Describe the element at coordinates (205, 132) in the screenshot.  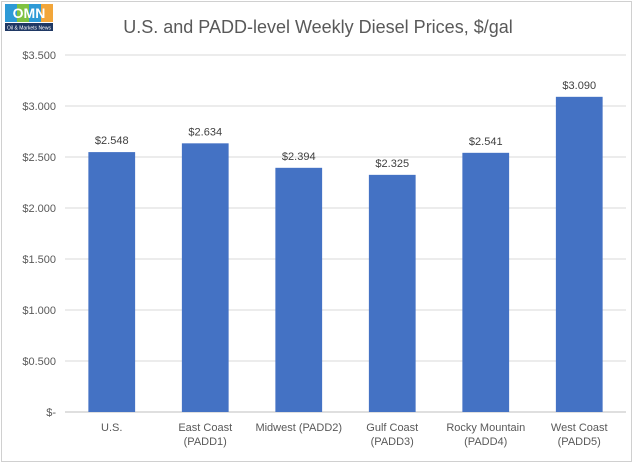
I see `data-label: $2.634` at that location.